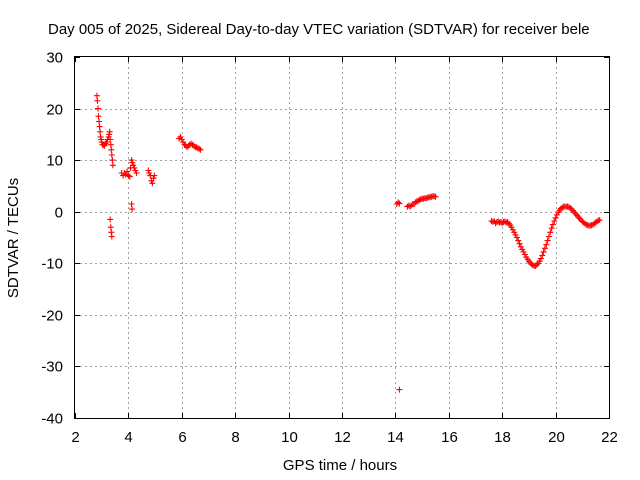  I want to click on y-tick-label: 30, so click(54, 58).